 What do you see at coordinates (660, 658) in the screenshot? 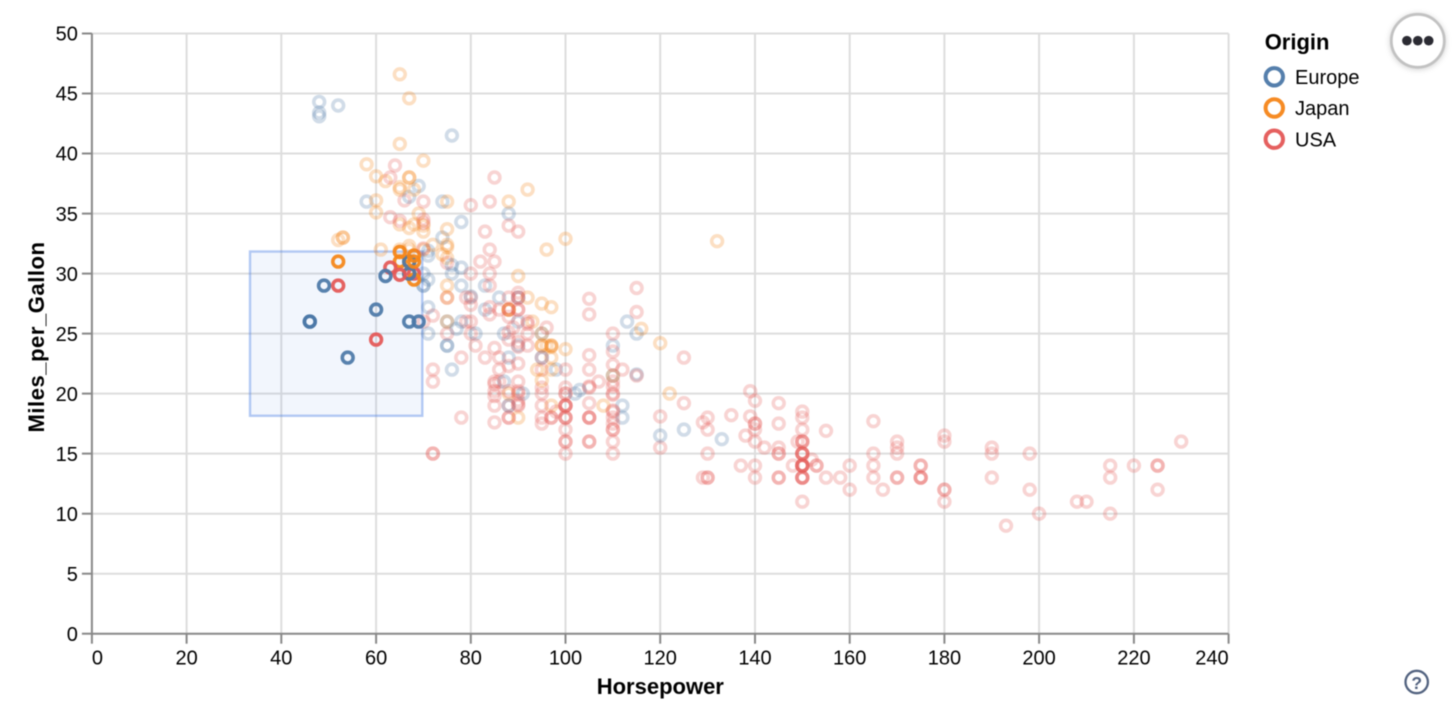
I see `svg-text: 120` at bounding box center [660, 658].